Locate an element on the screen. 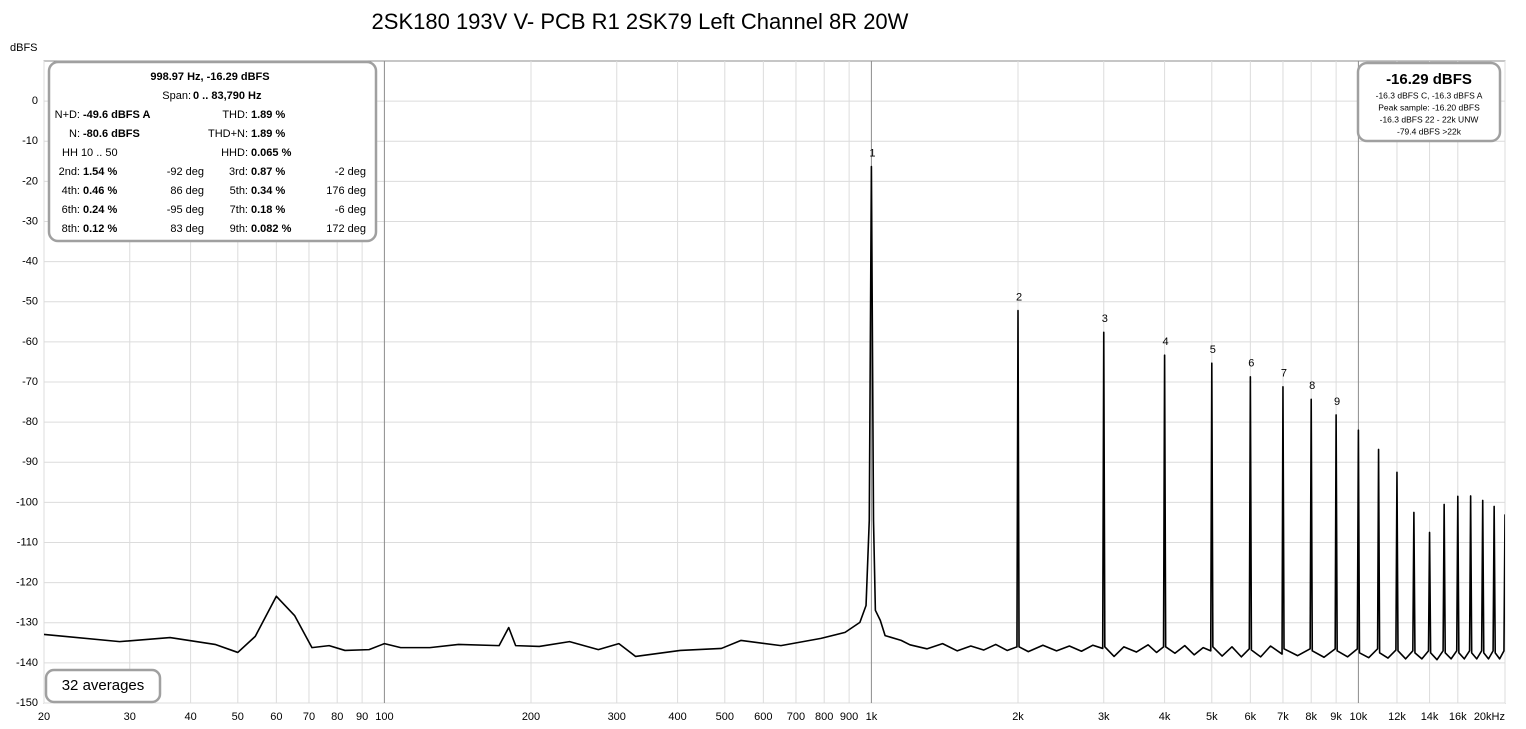  averages: 32 averages is located at coordinates (103, 685).